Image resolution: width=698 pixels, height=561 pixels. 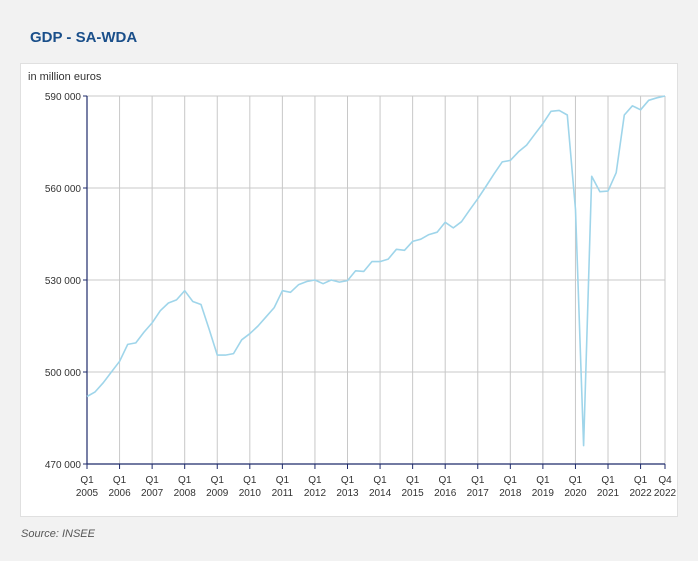 What do you see at coordinates (608, 493) in the screenshot?
I see `x-tick-label-year: 2021` at bounding box center [608, 493].